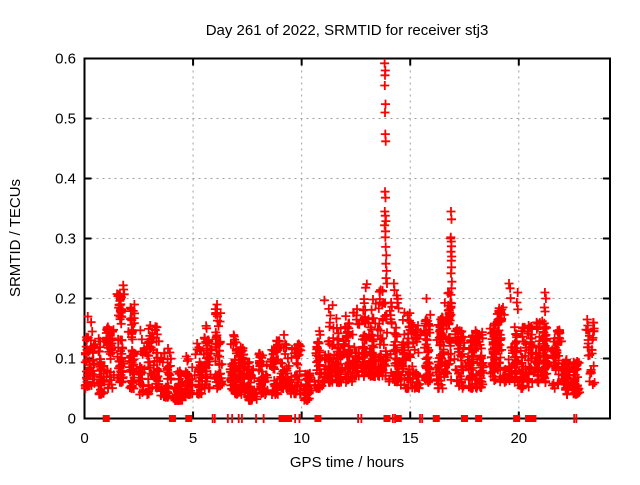 The image size is (640, 485). What do you see at coordinates (72, 419) in the screenshot?
I see `y-tick-label: 0` at bounding box center [72, 419].